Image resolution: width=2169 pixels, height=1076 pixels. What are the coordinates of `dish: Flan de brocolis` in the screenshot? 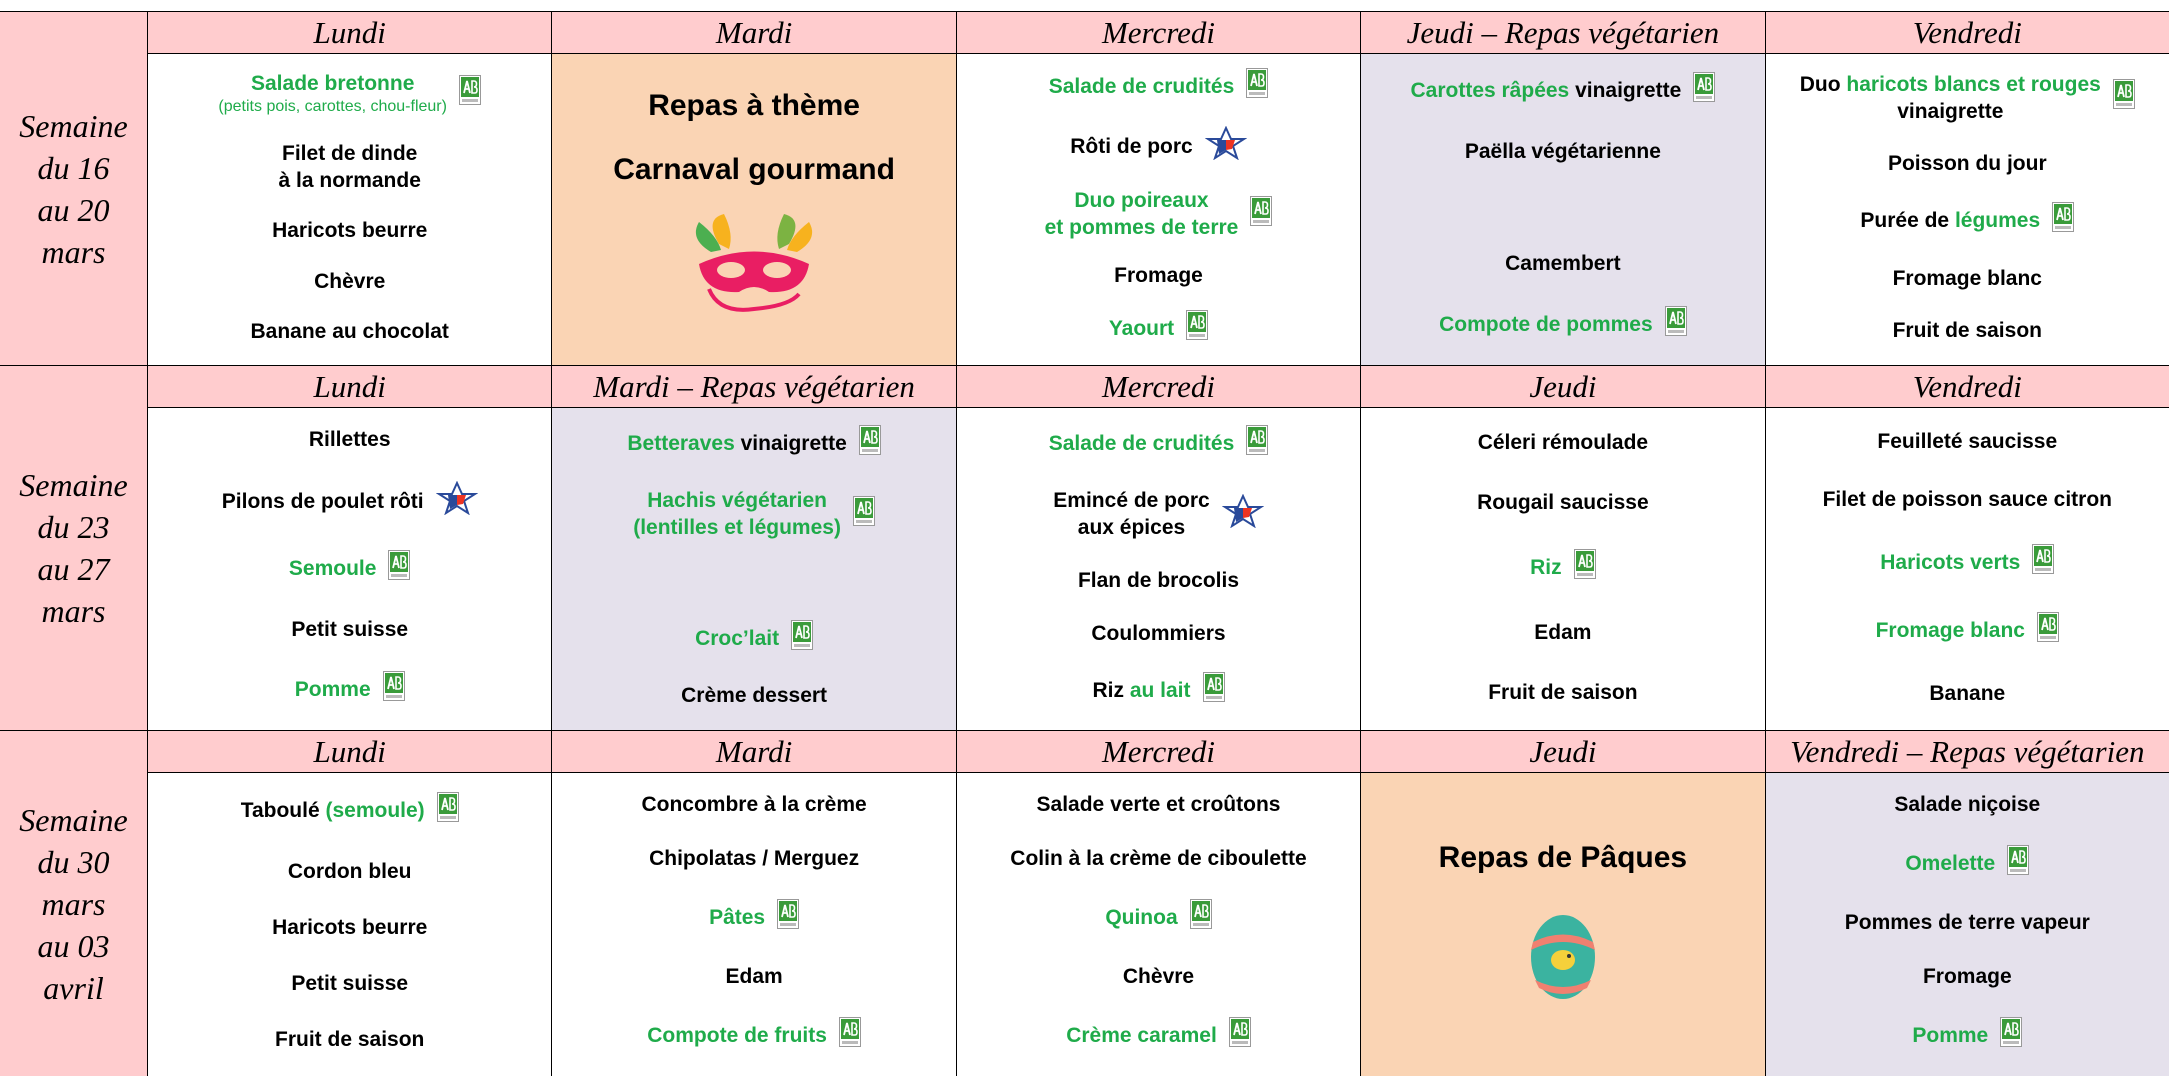 It's located at (1158, 580).